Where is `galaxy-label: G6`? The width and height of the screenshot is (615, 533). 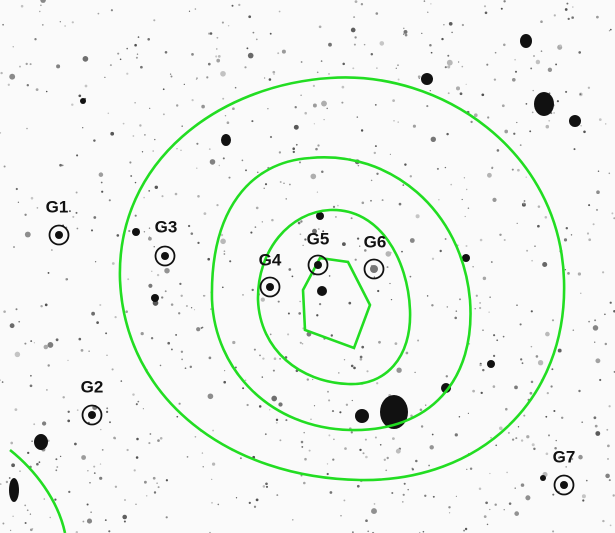
galaxy-label: G6 is located at coordinates (375, 241).